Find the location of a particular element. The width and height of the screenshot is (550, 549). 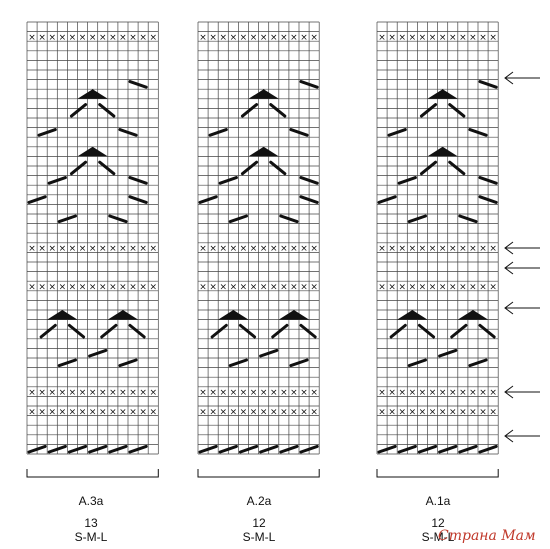

chart-a3a-sizes: S-M-L is located at coordinates (91, 537).